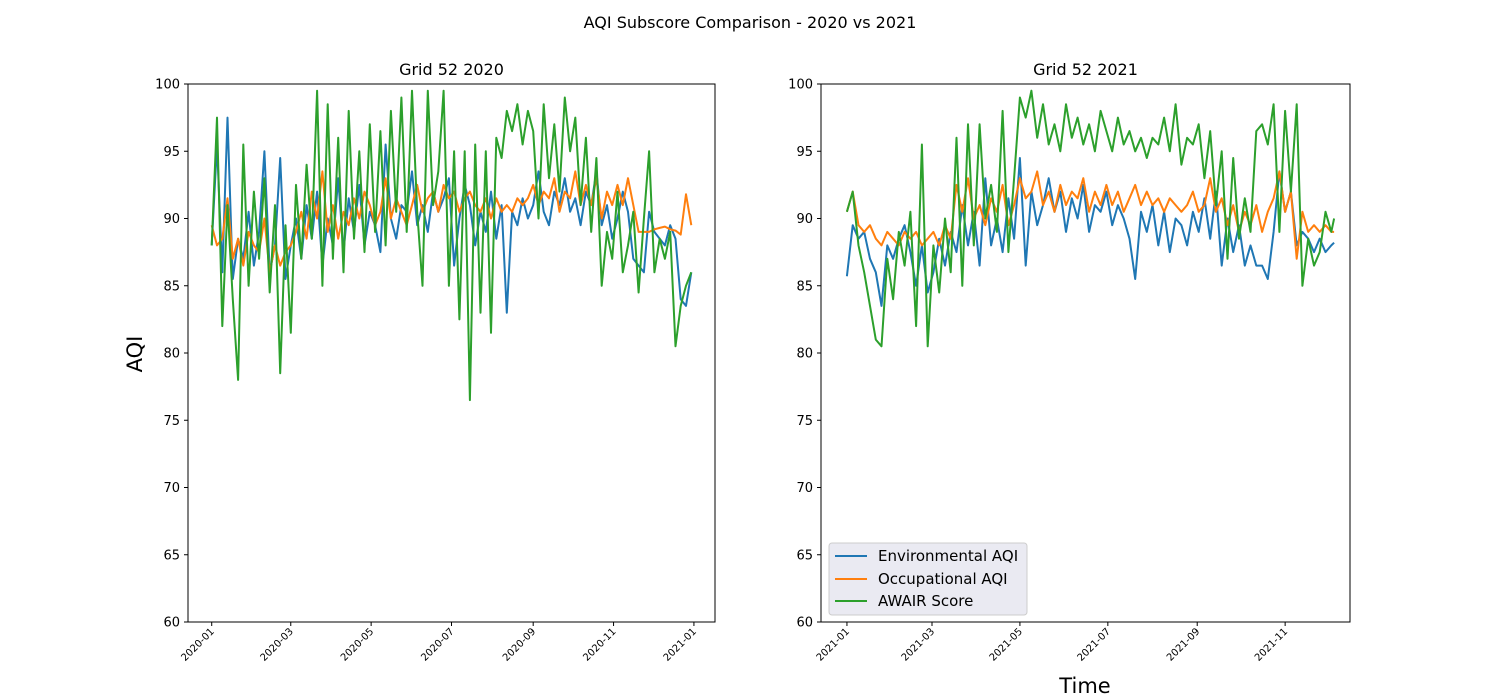  Describe the element at coordinates (943, 579) in the screenshot. I see `legend-label-occupational: Occupational AQI` at that location.